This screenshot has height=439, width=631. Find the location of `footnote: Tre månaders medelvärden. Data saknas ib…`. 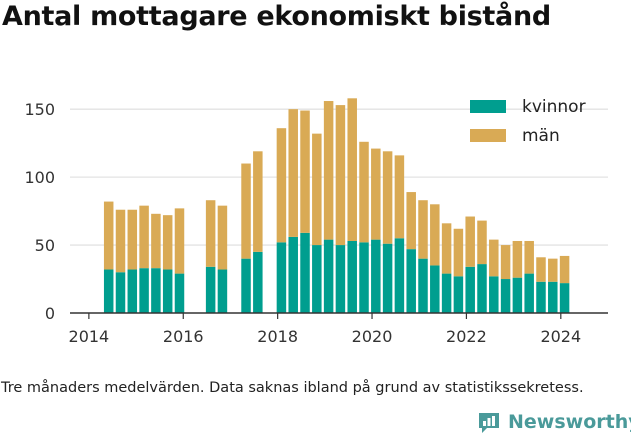

footnote: Tre månaders medelvärden. Data saknas ib… is located at coordinates (292, 388).